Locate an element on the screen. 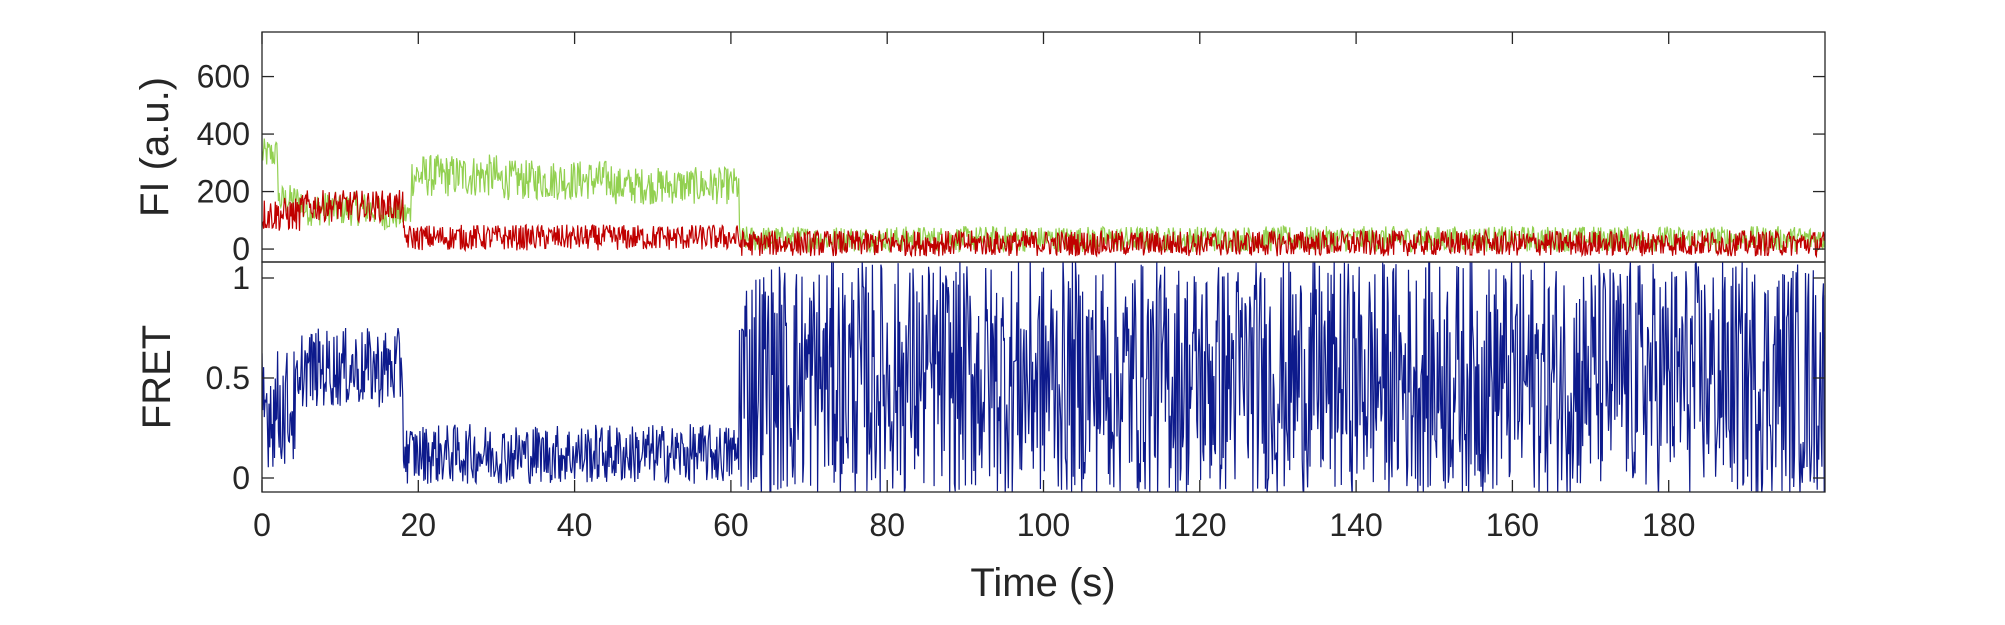 This screenshot has width=2005, height=625. time-x-tick-label: 0 is located at coordinates (262, 525).